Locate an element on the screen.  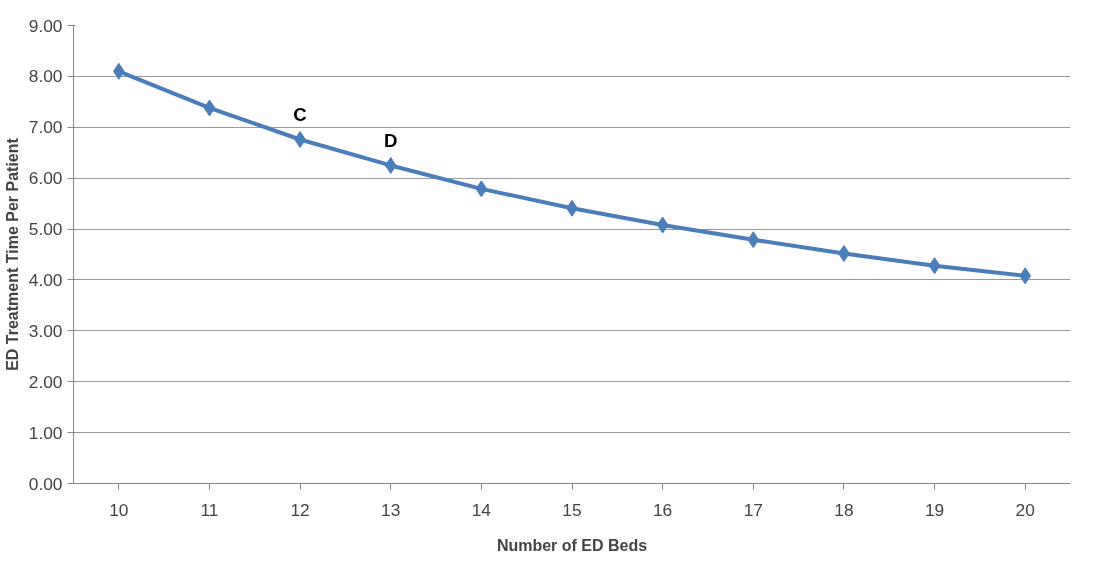
y-tick-label: 0.00 is located at coordinates (45, 483).